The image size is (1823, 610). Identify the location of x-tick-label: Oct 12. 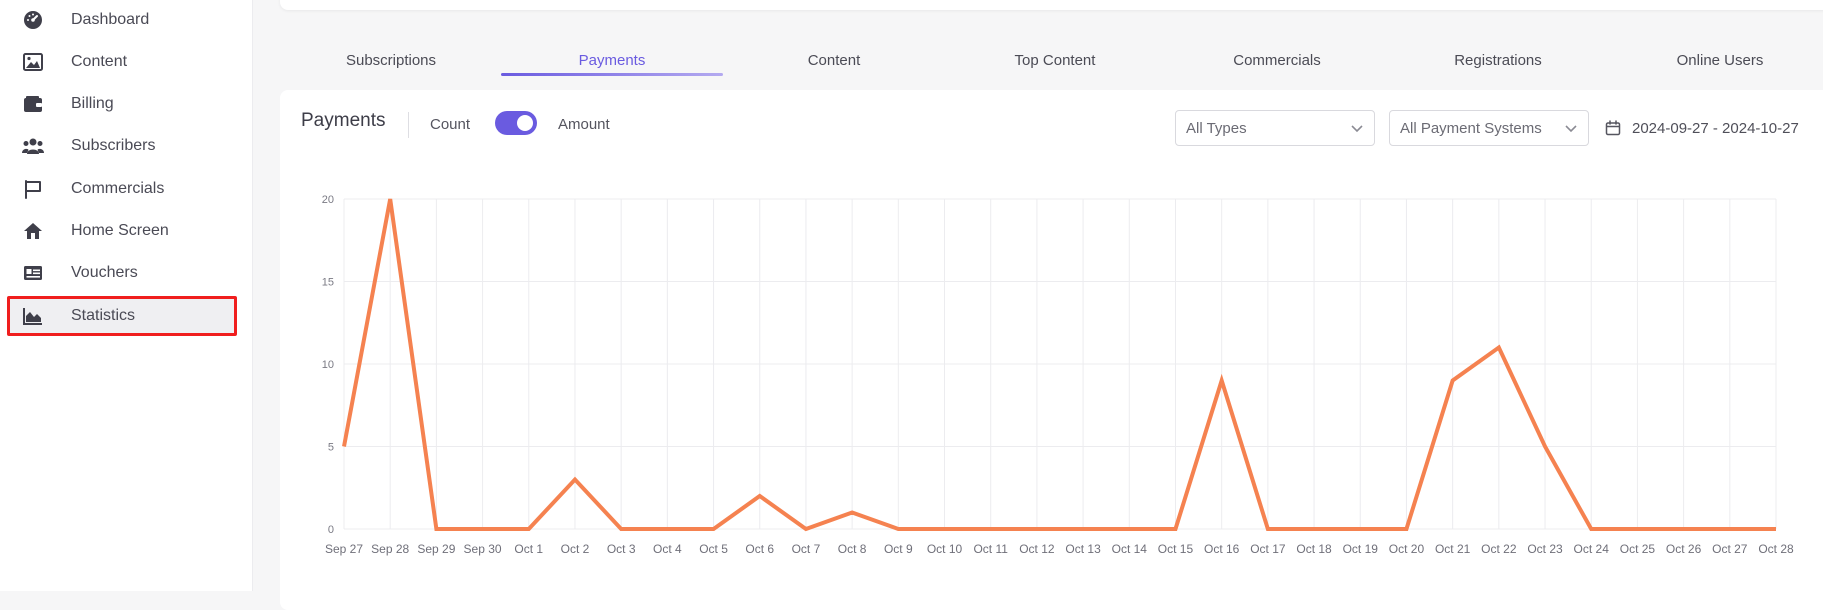
(1037, 549).